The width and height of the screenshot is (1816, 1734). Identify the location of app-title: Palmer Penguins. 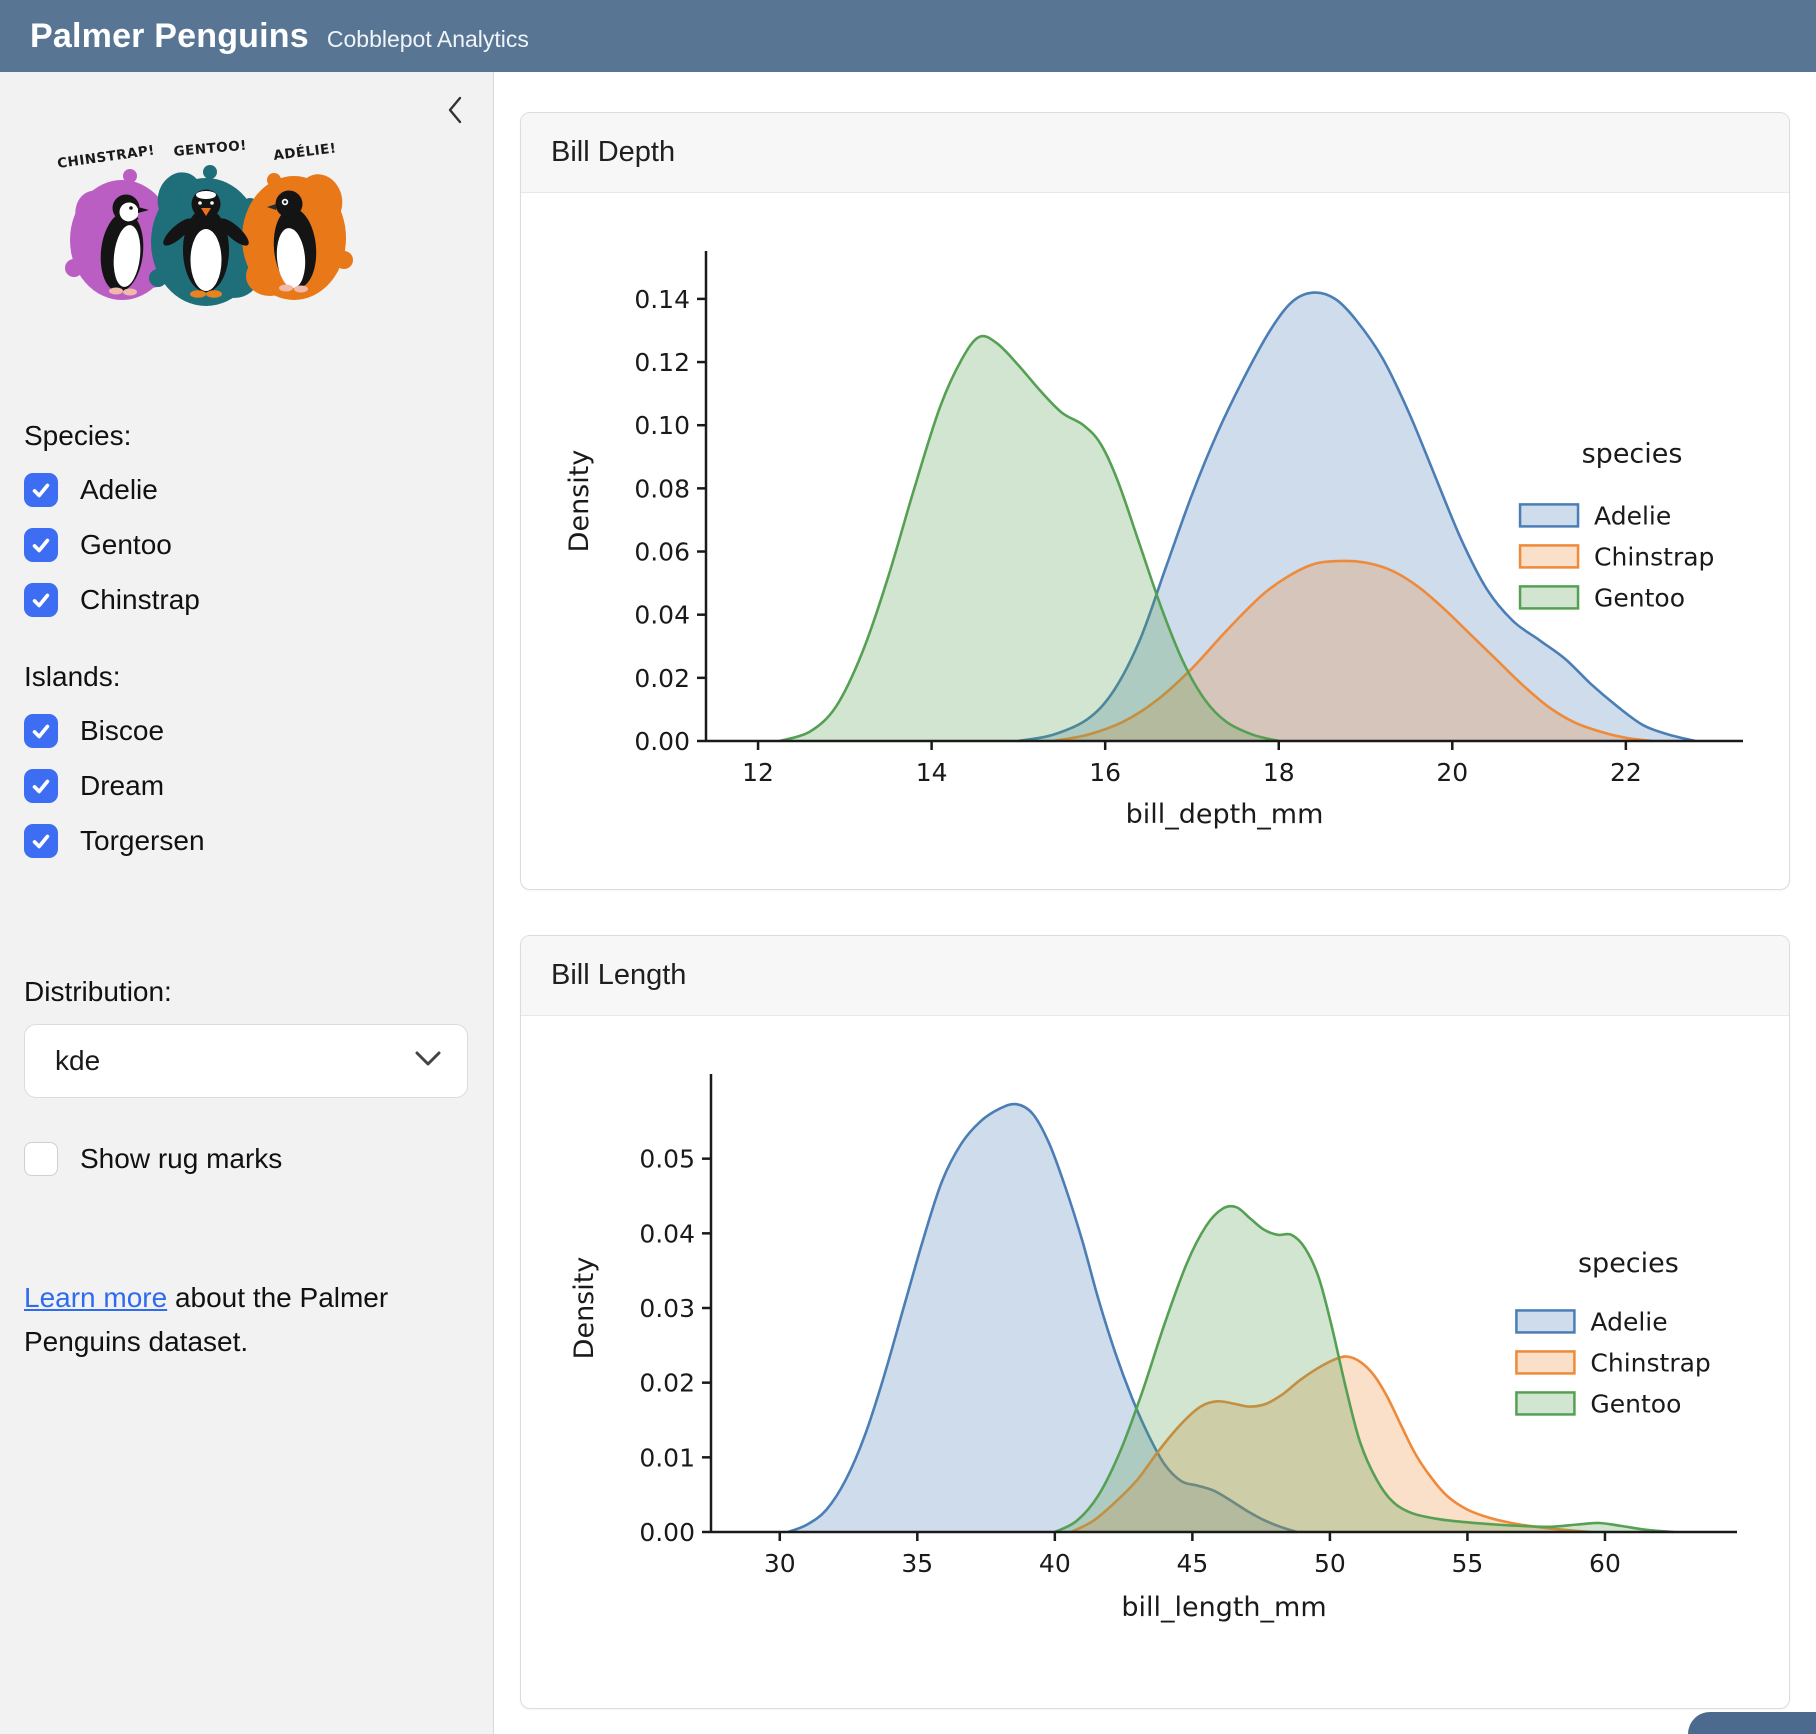
(169, 35).